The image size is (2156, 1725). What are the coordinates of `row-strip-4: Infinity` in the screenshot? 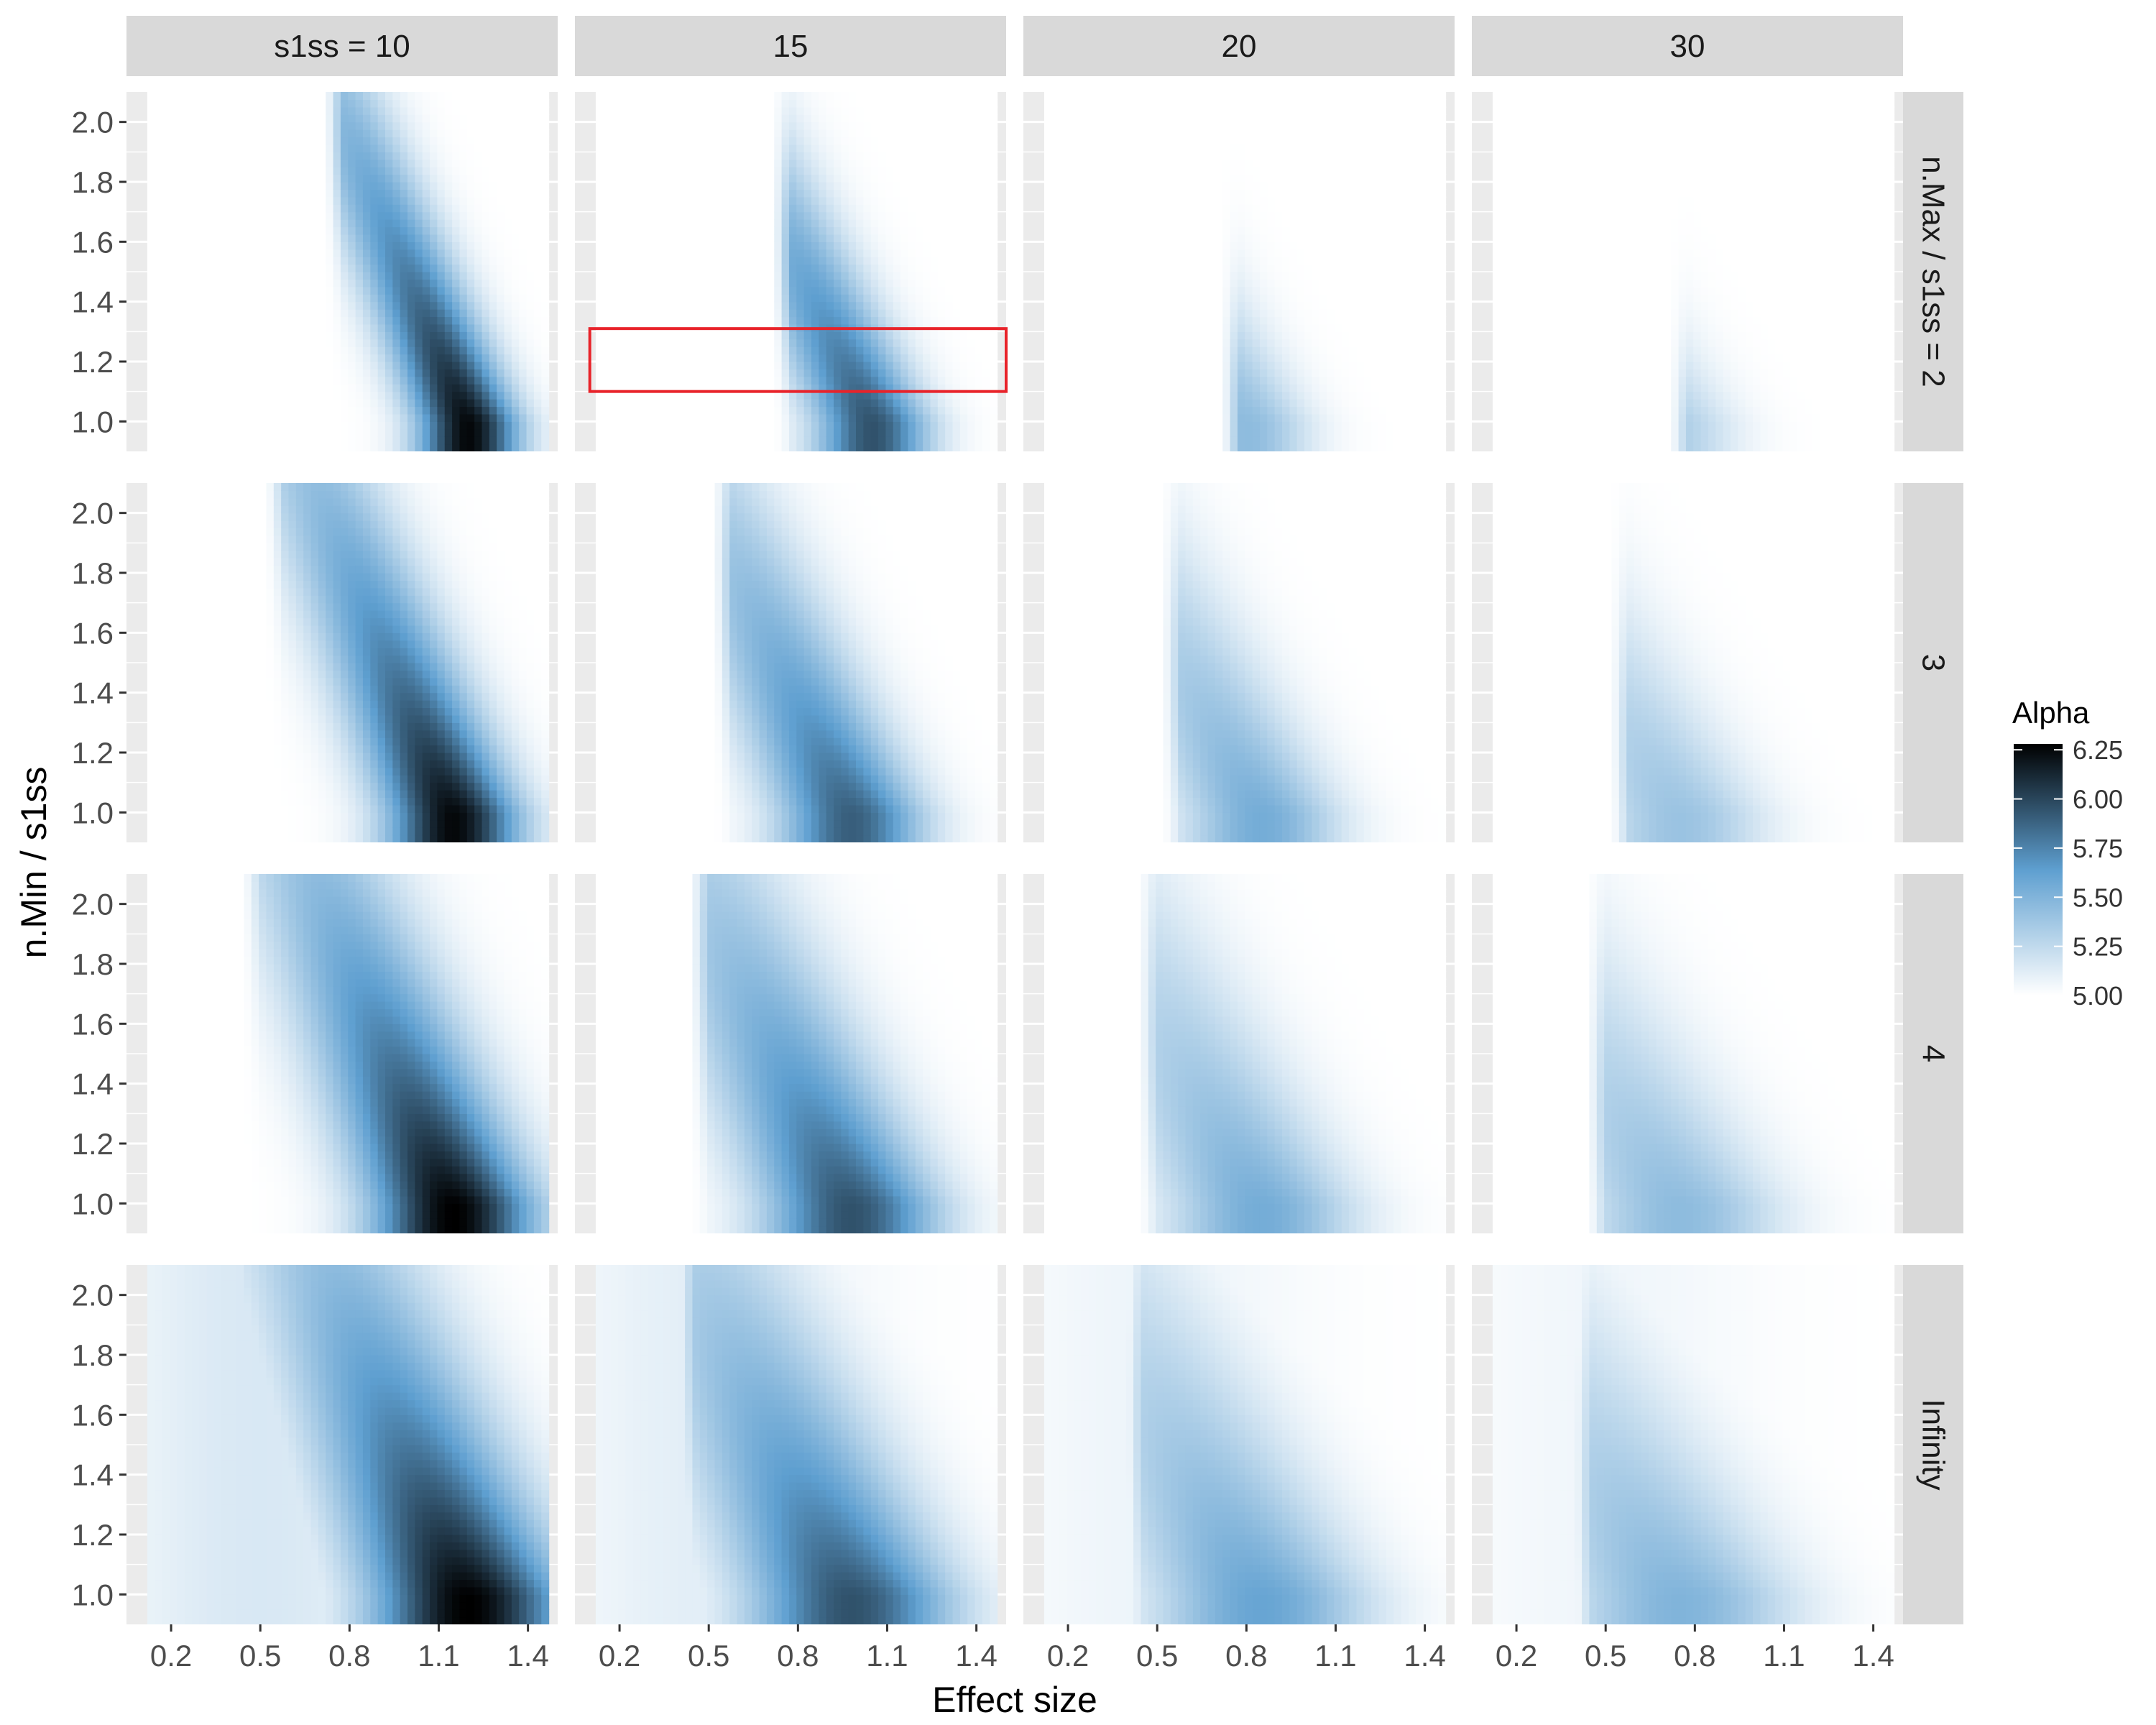 It's located at (1933, 1444).